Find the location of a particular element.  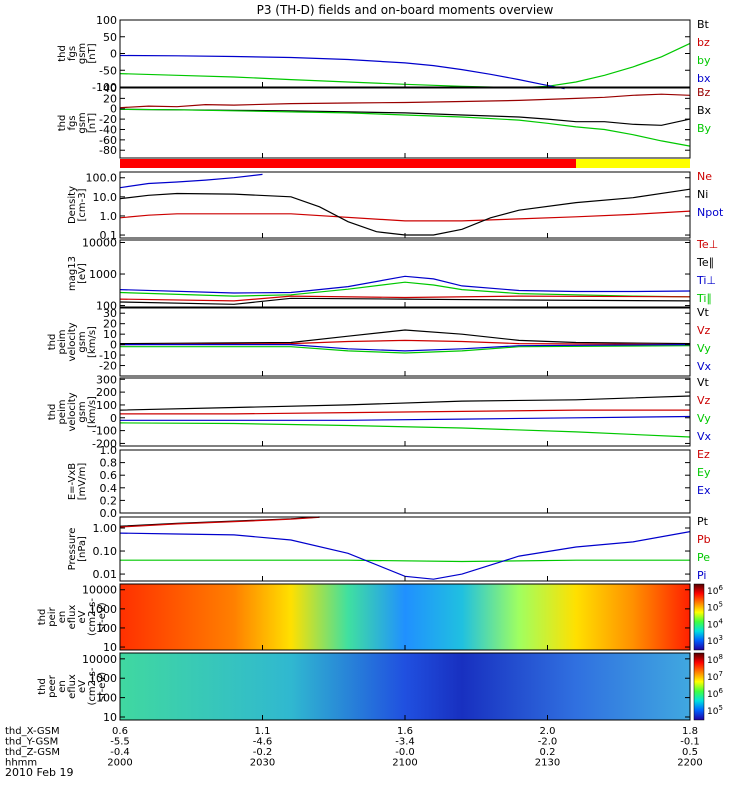

y-tick-label: 0.6 is located at coordinates (109, 475).